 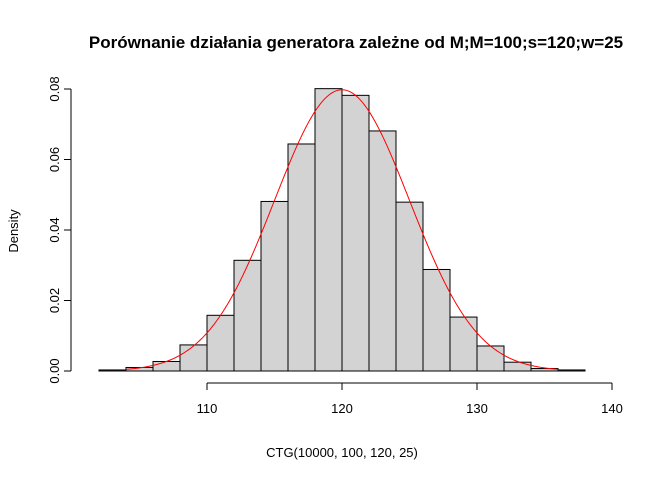 What do you see at coordinates (410, 399) in the screenshot?
I see `x-axis: 110 120 130 140` at bounding box center [410, 399].